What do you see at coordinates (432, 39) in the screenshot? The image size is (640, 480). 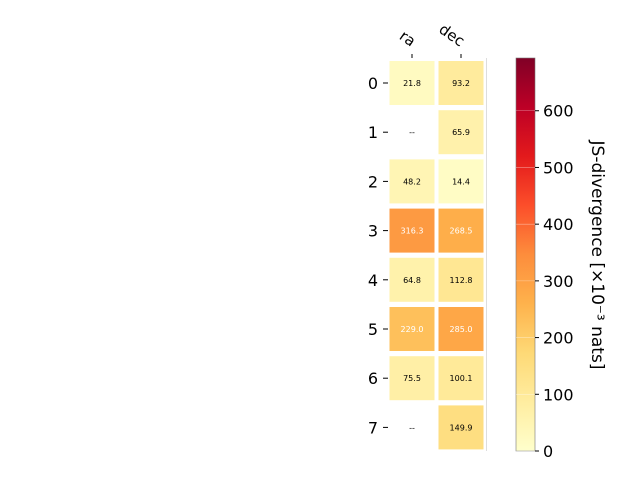 I see `column-labels: ra dec` at bounding box center [432, 39].